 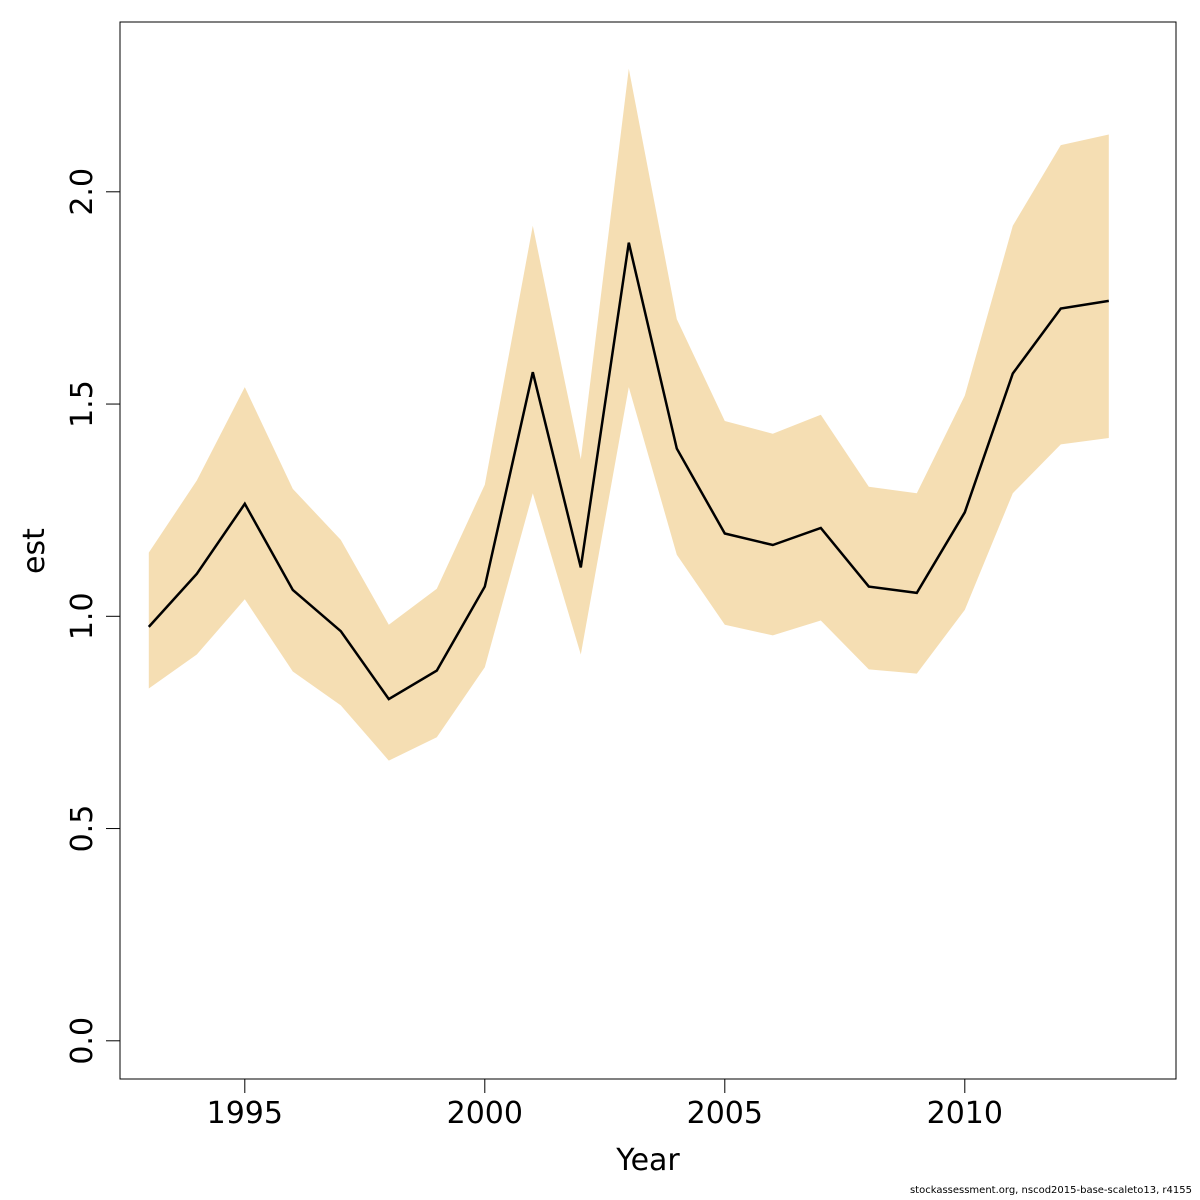 I want to click on x-tick-label: 2000, so click(x=485, y=1113).